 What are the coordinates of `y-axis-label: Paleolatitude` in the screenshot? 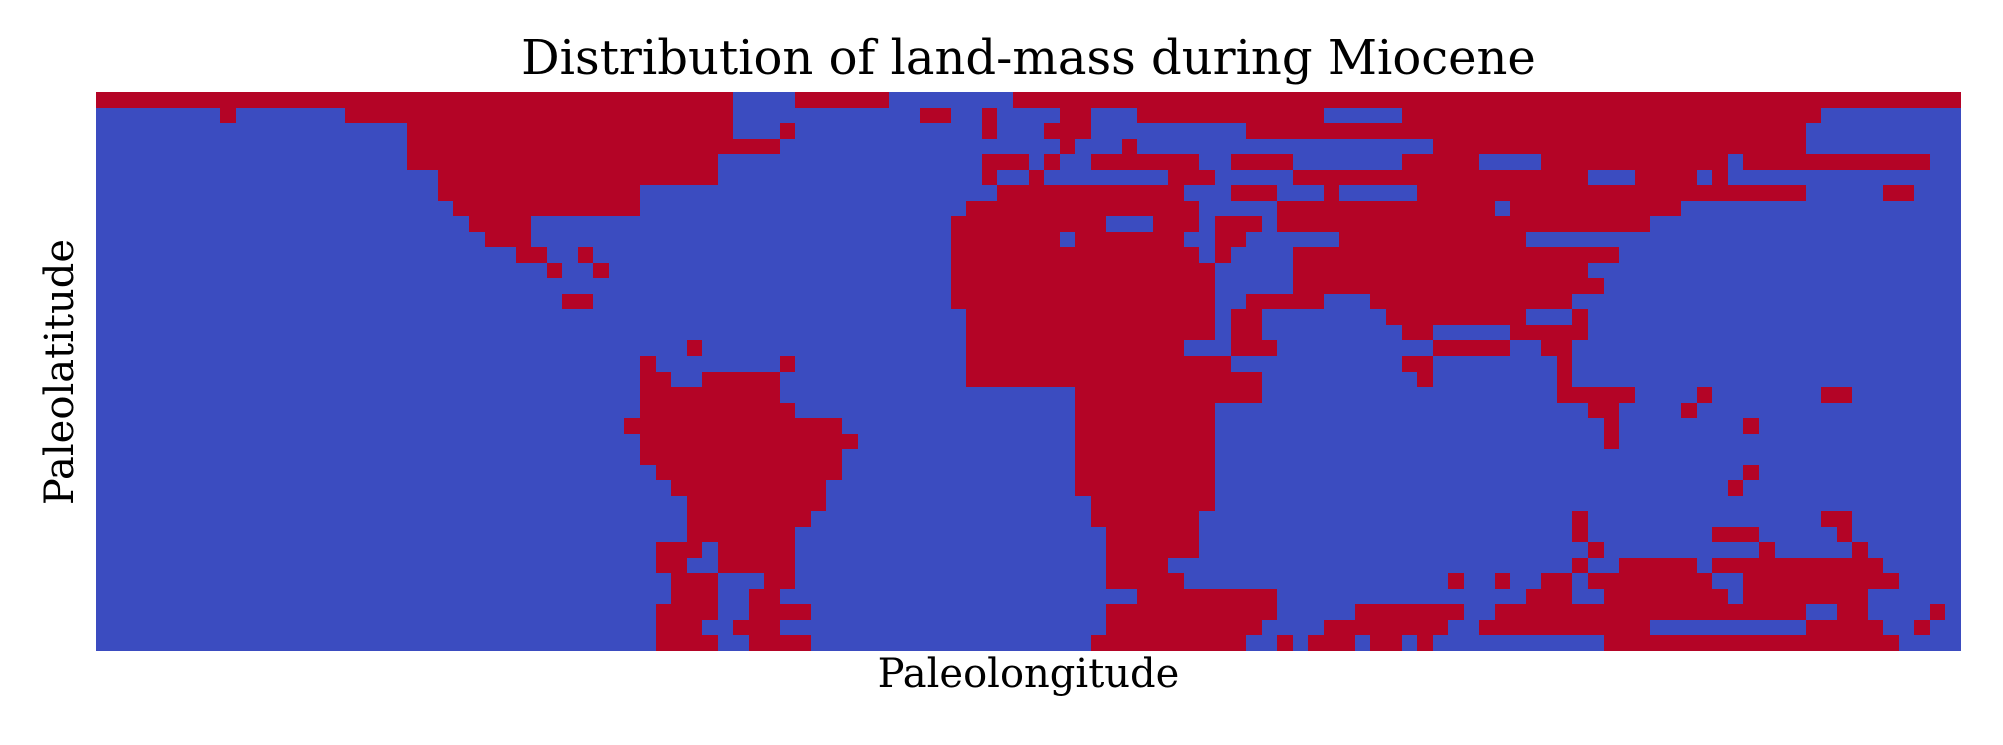 It's located at (60, 372).